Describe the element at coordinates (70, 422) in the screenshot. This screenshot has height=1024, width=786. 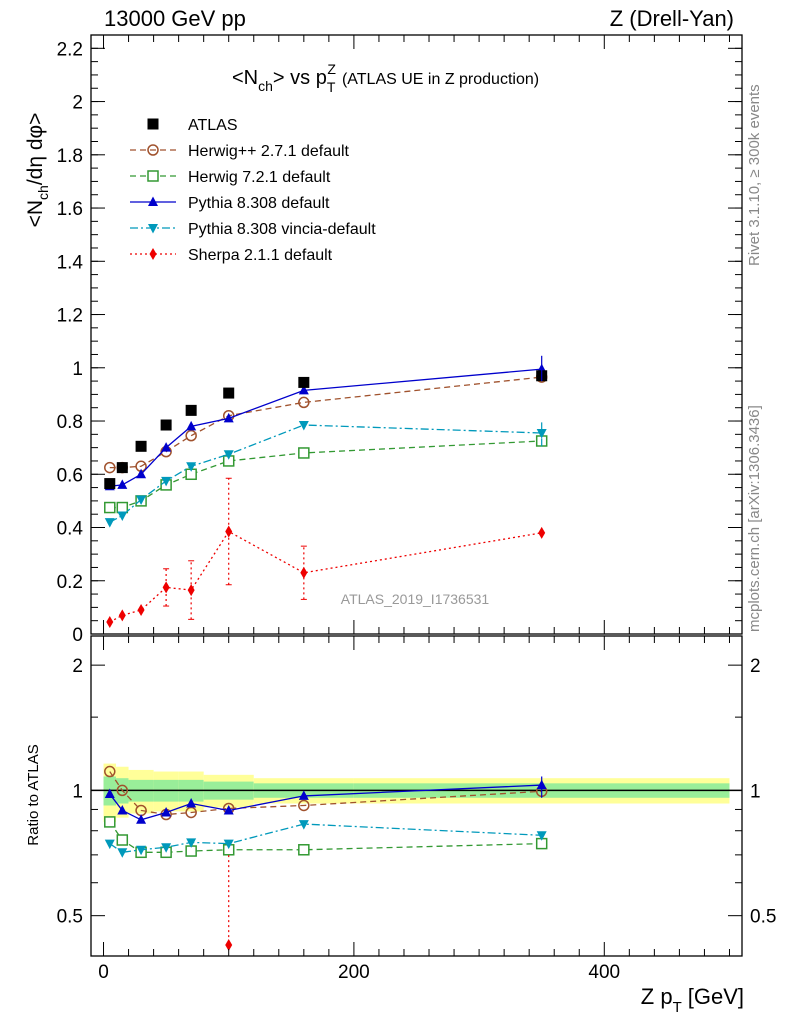
I see `y-tick-label: 0.8` at that location.